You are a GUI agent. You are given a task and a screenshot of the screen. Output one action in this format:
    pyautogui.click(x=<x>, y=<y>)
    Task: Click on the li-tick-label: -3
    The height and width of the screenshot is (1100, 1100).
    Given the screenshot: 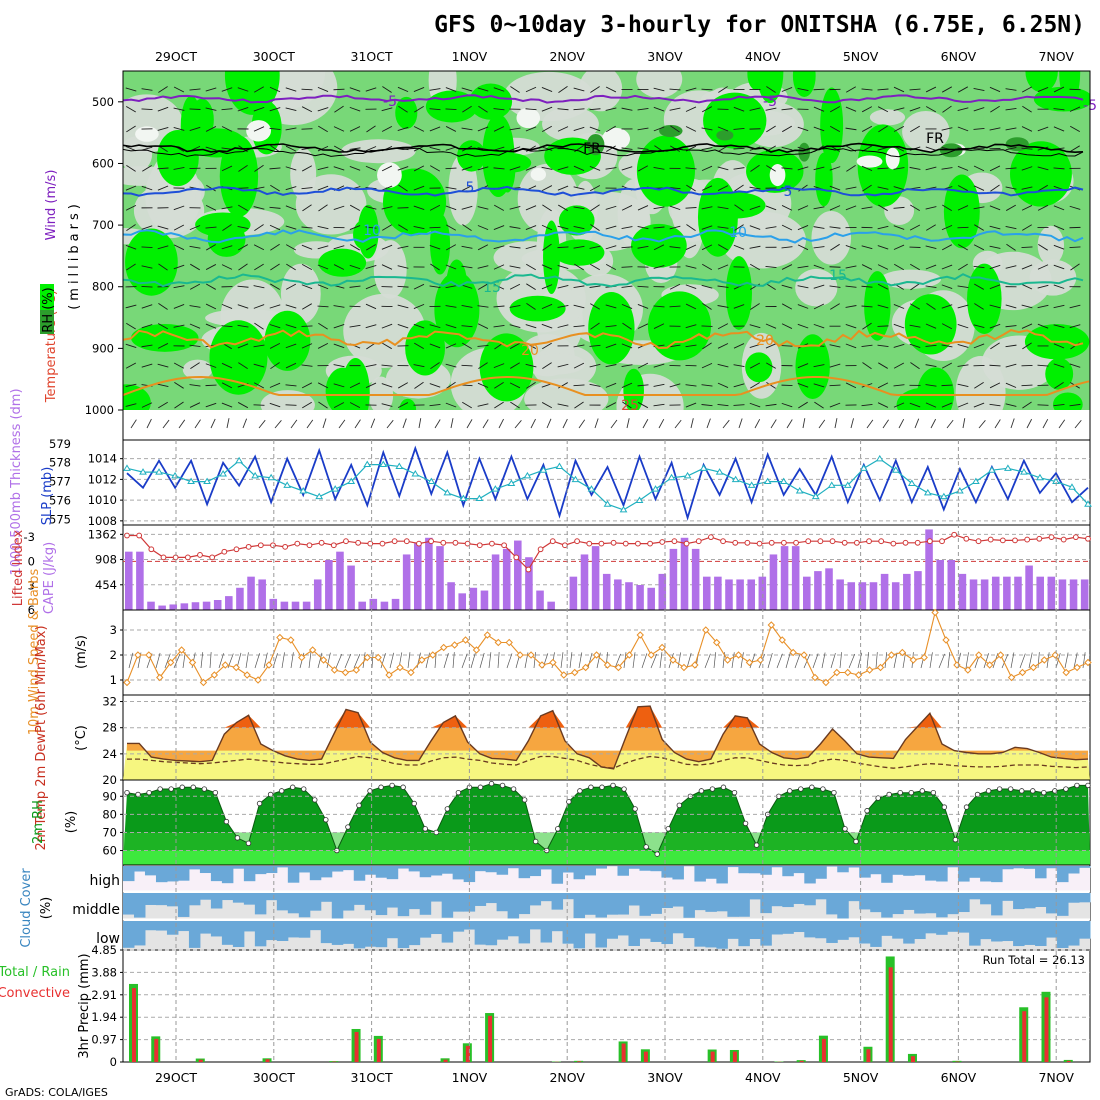 What is the action you would take?
    pyautogui.click(x=29, y=537)
    